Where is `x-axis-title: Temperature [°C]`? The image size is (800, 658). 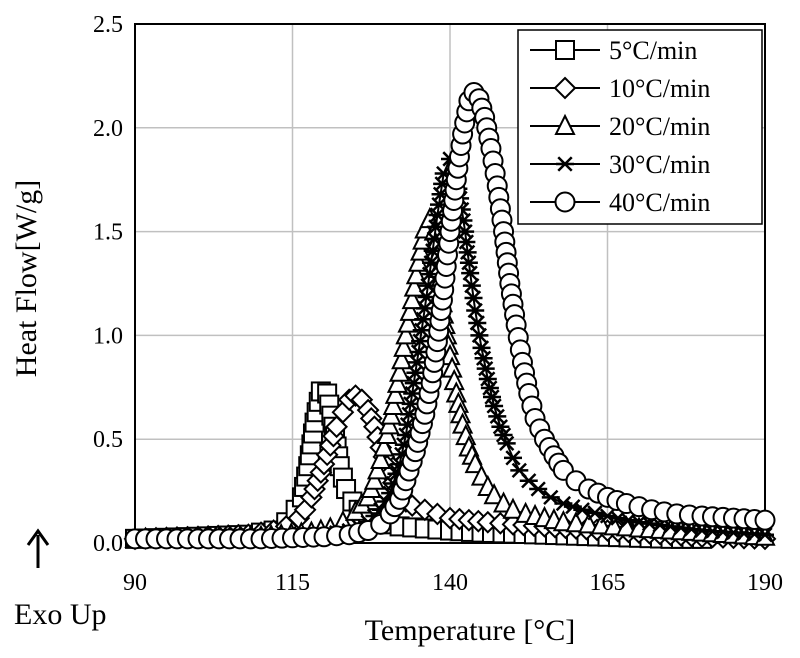
x-axis-title: Temperature [°C] is located at coordinates (470, 630).